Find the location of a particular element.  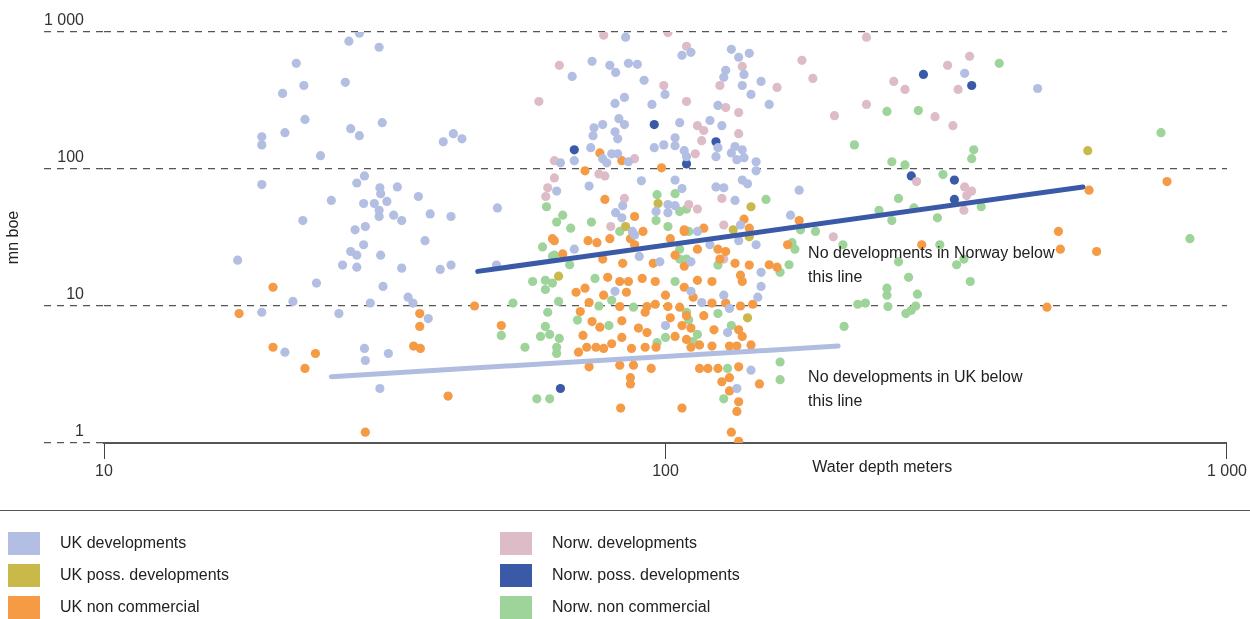

legend-label: Norw. developments is located at coordinates (624, 543).